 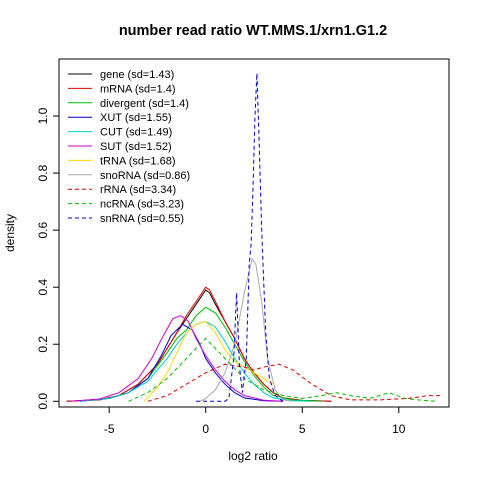 I want to click on legend-entry: XUT (sd=1.55), so click(x=136, y=118).